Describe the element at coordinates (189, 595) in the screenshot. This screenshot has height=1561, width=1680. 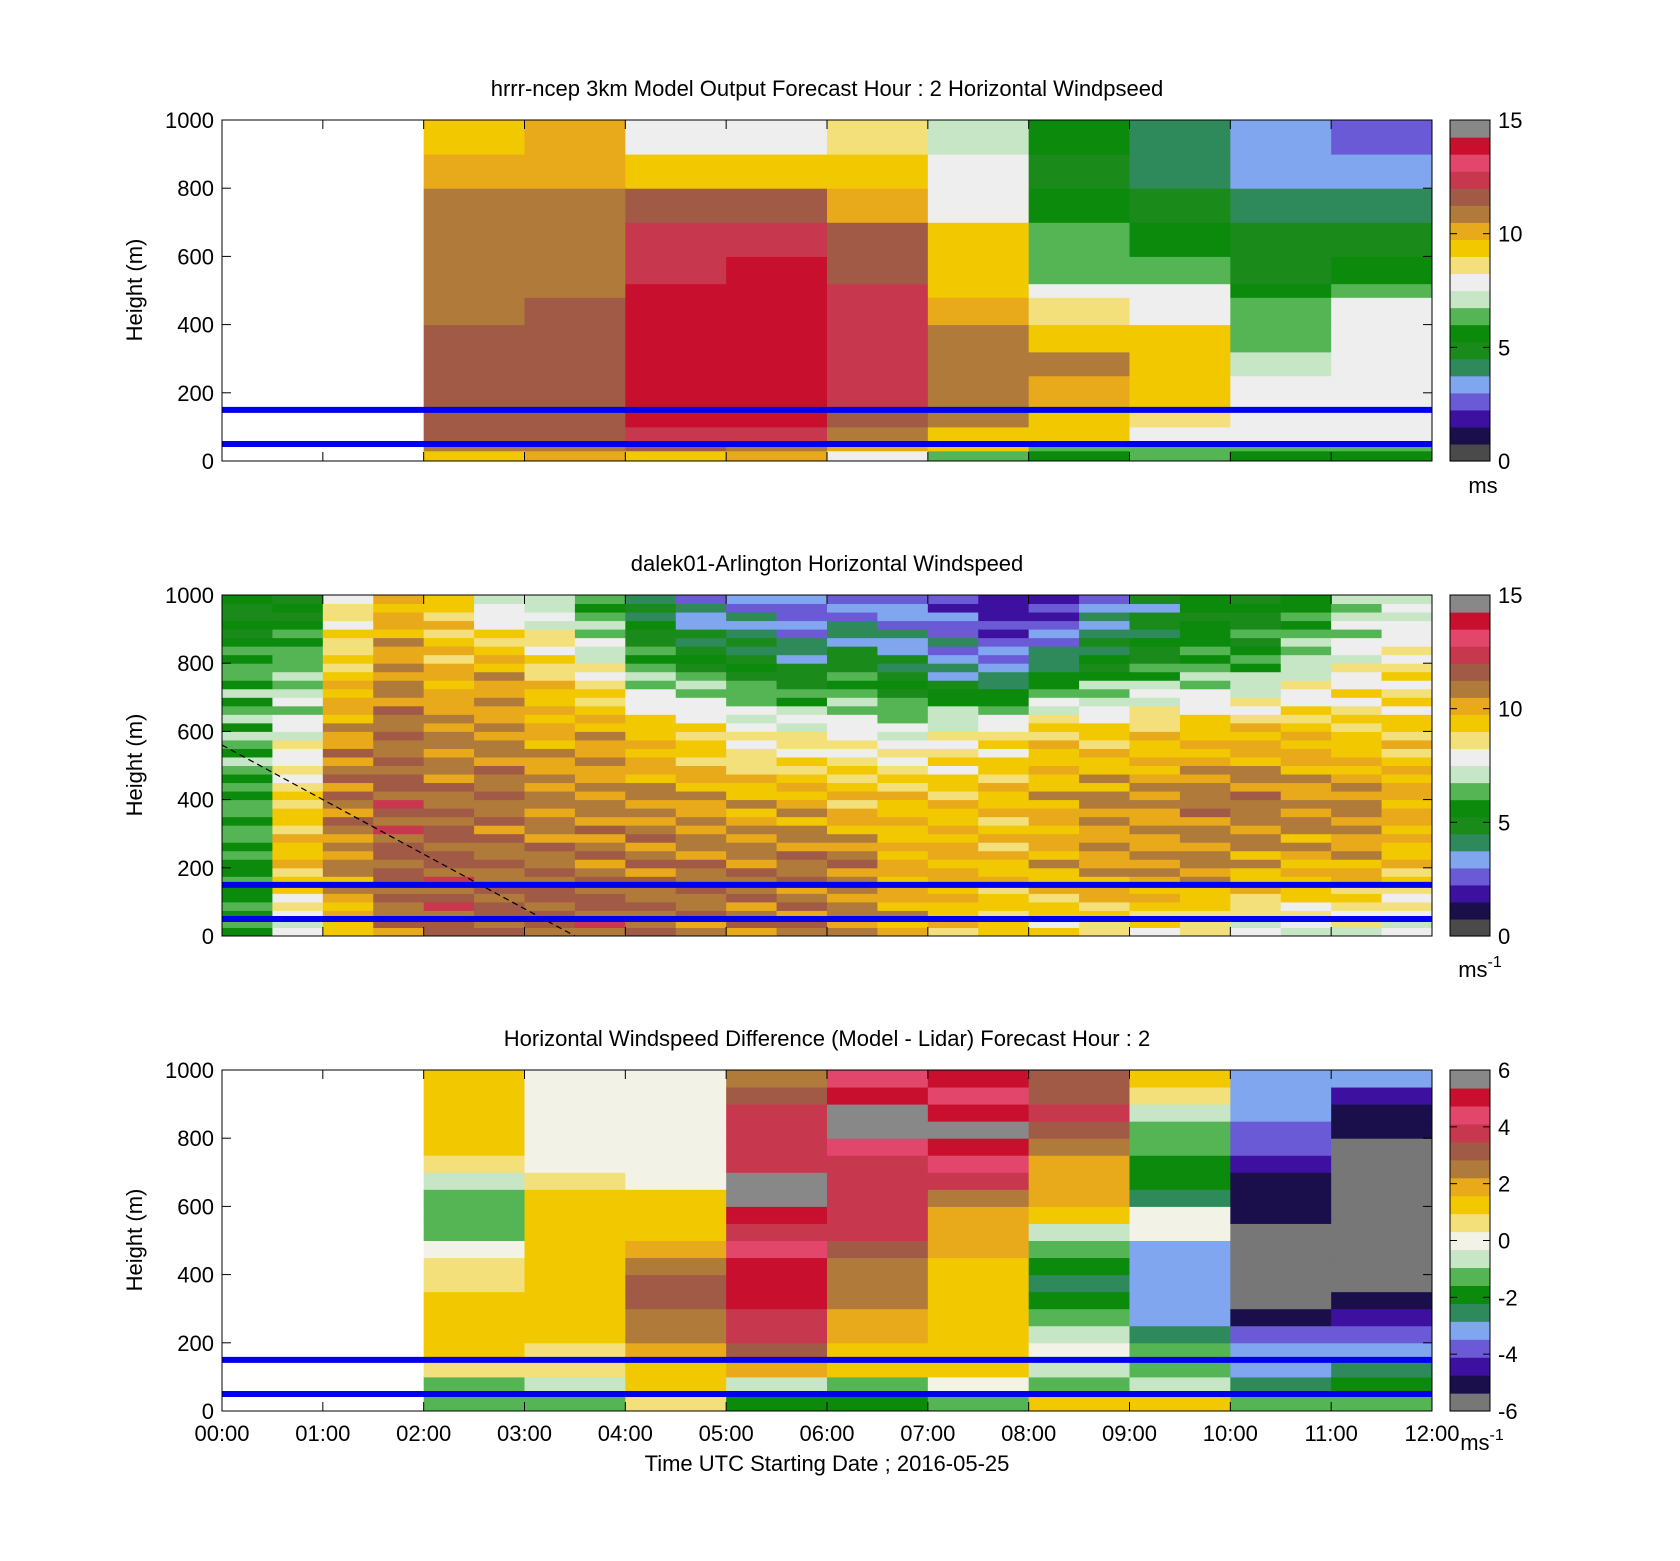
I see `y-tick-label: 1000` at that location.